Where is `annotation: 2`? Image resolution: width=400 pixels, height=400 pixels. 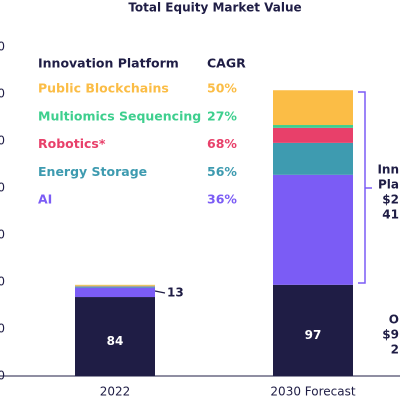 annotation: 2 is located at coordinates (395, 350).